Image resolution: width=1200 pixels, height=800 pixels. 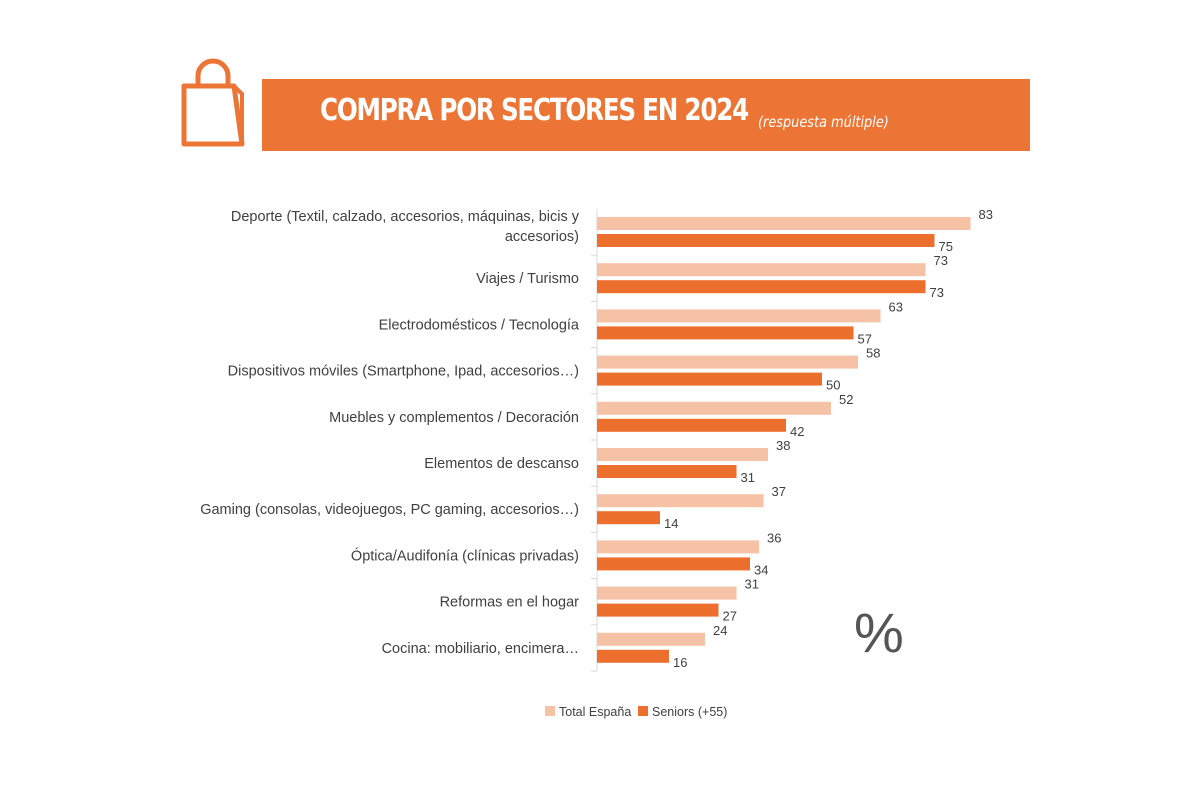 I want to click on chart-subtitle: (respuesta múltiple), so click(x=823, y=122).